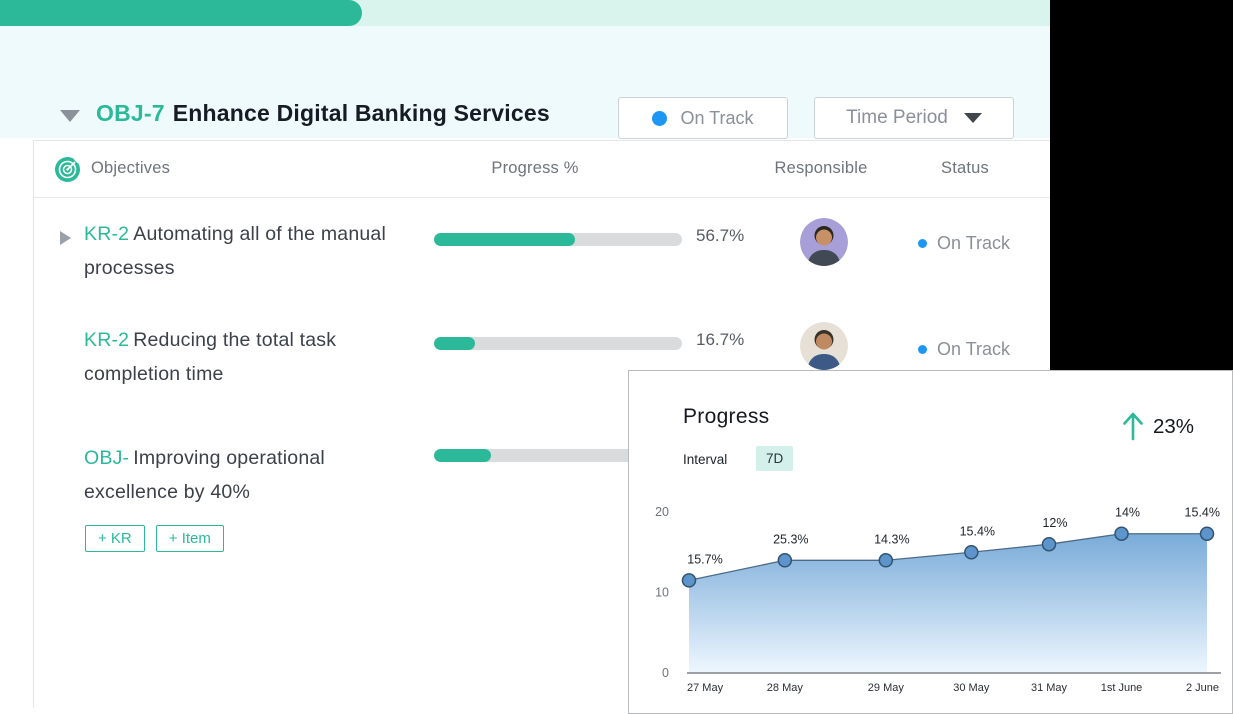  Describe the element at coordinates (886, 688) in the screenshot. I see `x-axis-label: 29 May` at that location.